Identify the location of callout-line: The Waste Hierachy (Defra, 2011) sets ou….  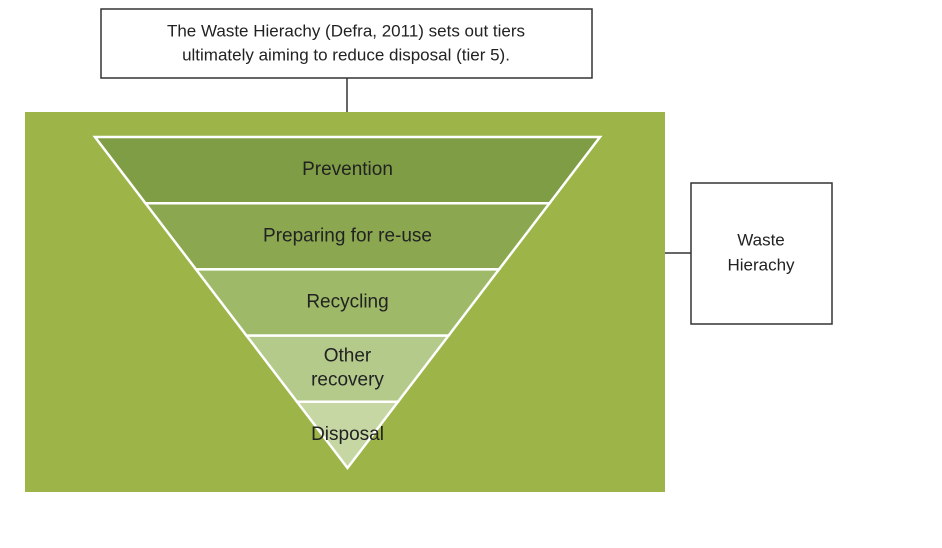
(346, 30).